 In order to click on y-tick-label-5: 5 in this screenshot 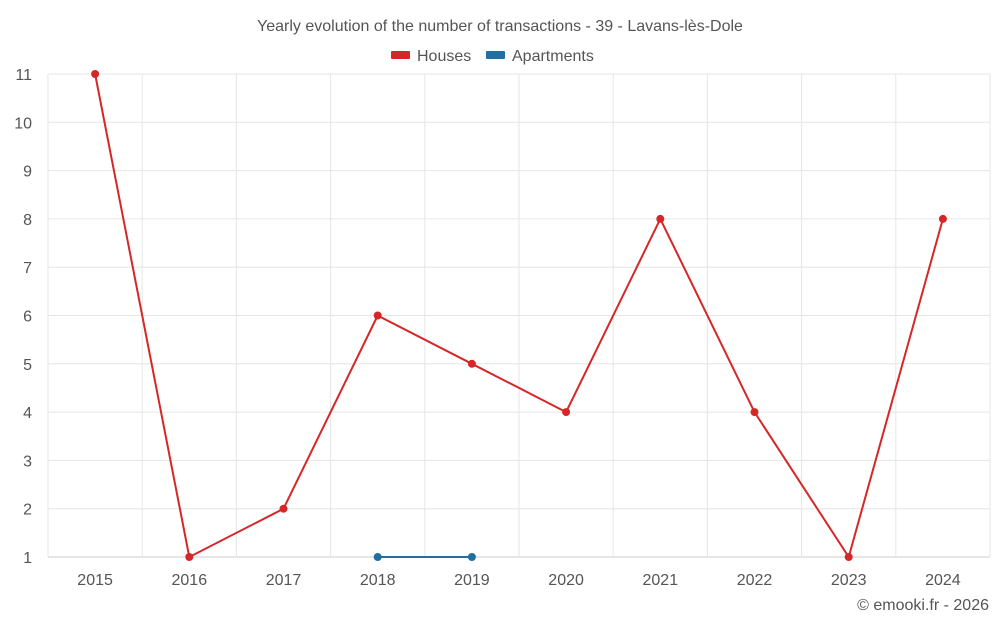, I will do `click(27, 365)`.